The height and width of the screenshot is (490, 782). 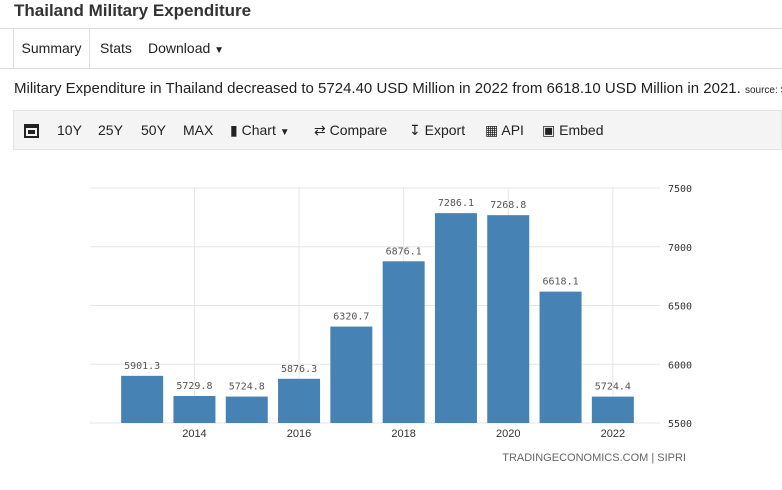 I want to click on data-label: 5901.3, so click(x=142, y=366).